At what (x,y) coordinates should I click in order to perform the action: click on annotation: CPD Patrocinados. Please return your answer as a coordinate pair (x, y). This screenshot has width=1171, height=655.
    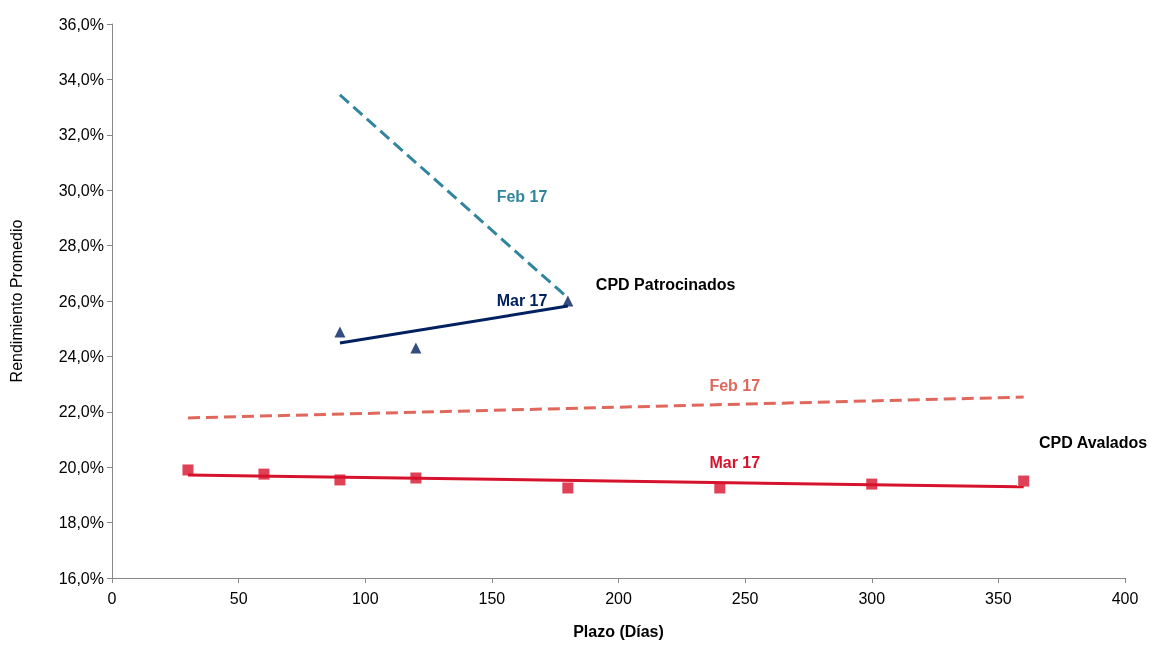
    Looking at the image, I should click on (665, 284).